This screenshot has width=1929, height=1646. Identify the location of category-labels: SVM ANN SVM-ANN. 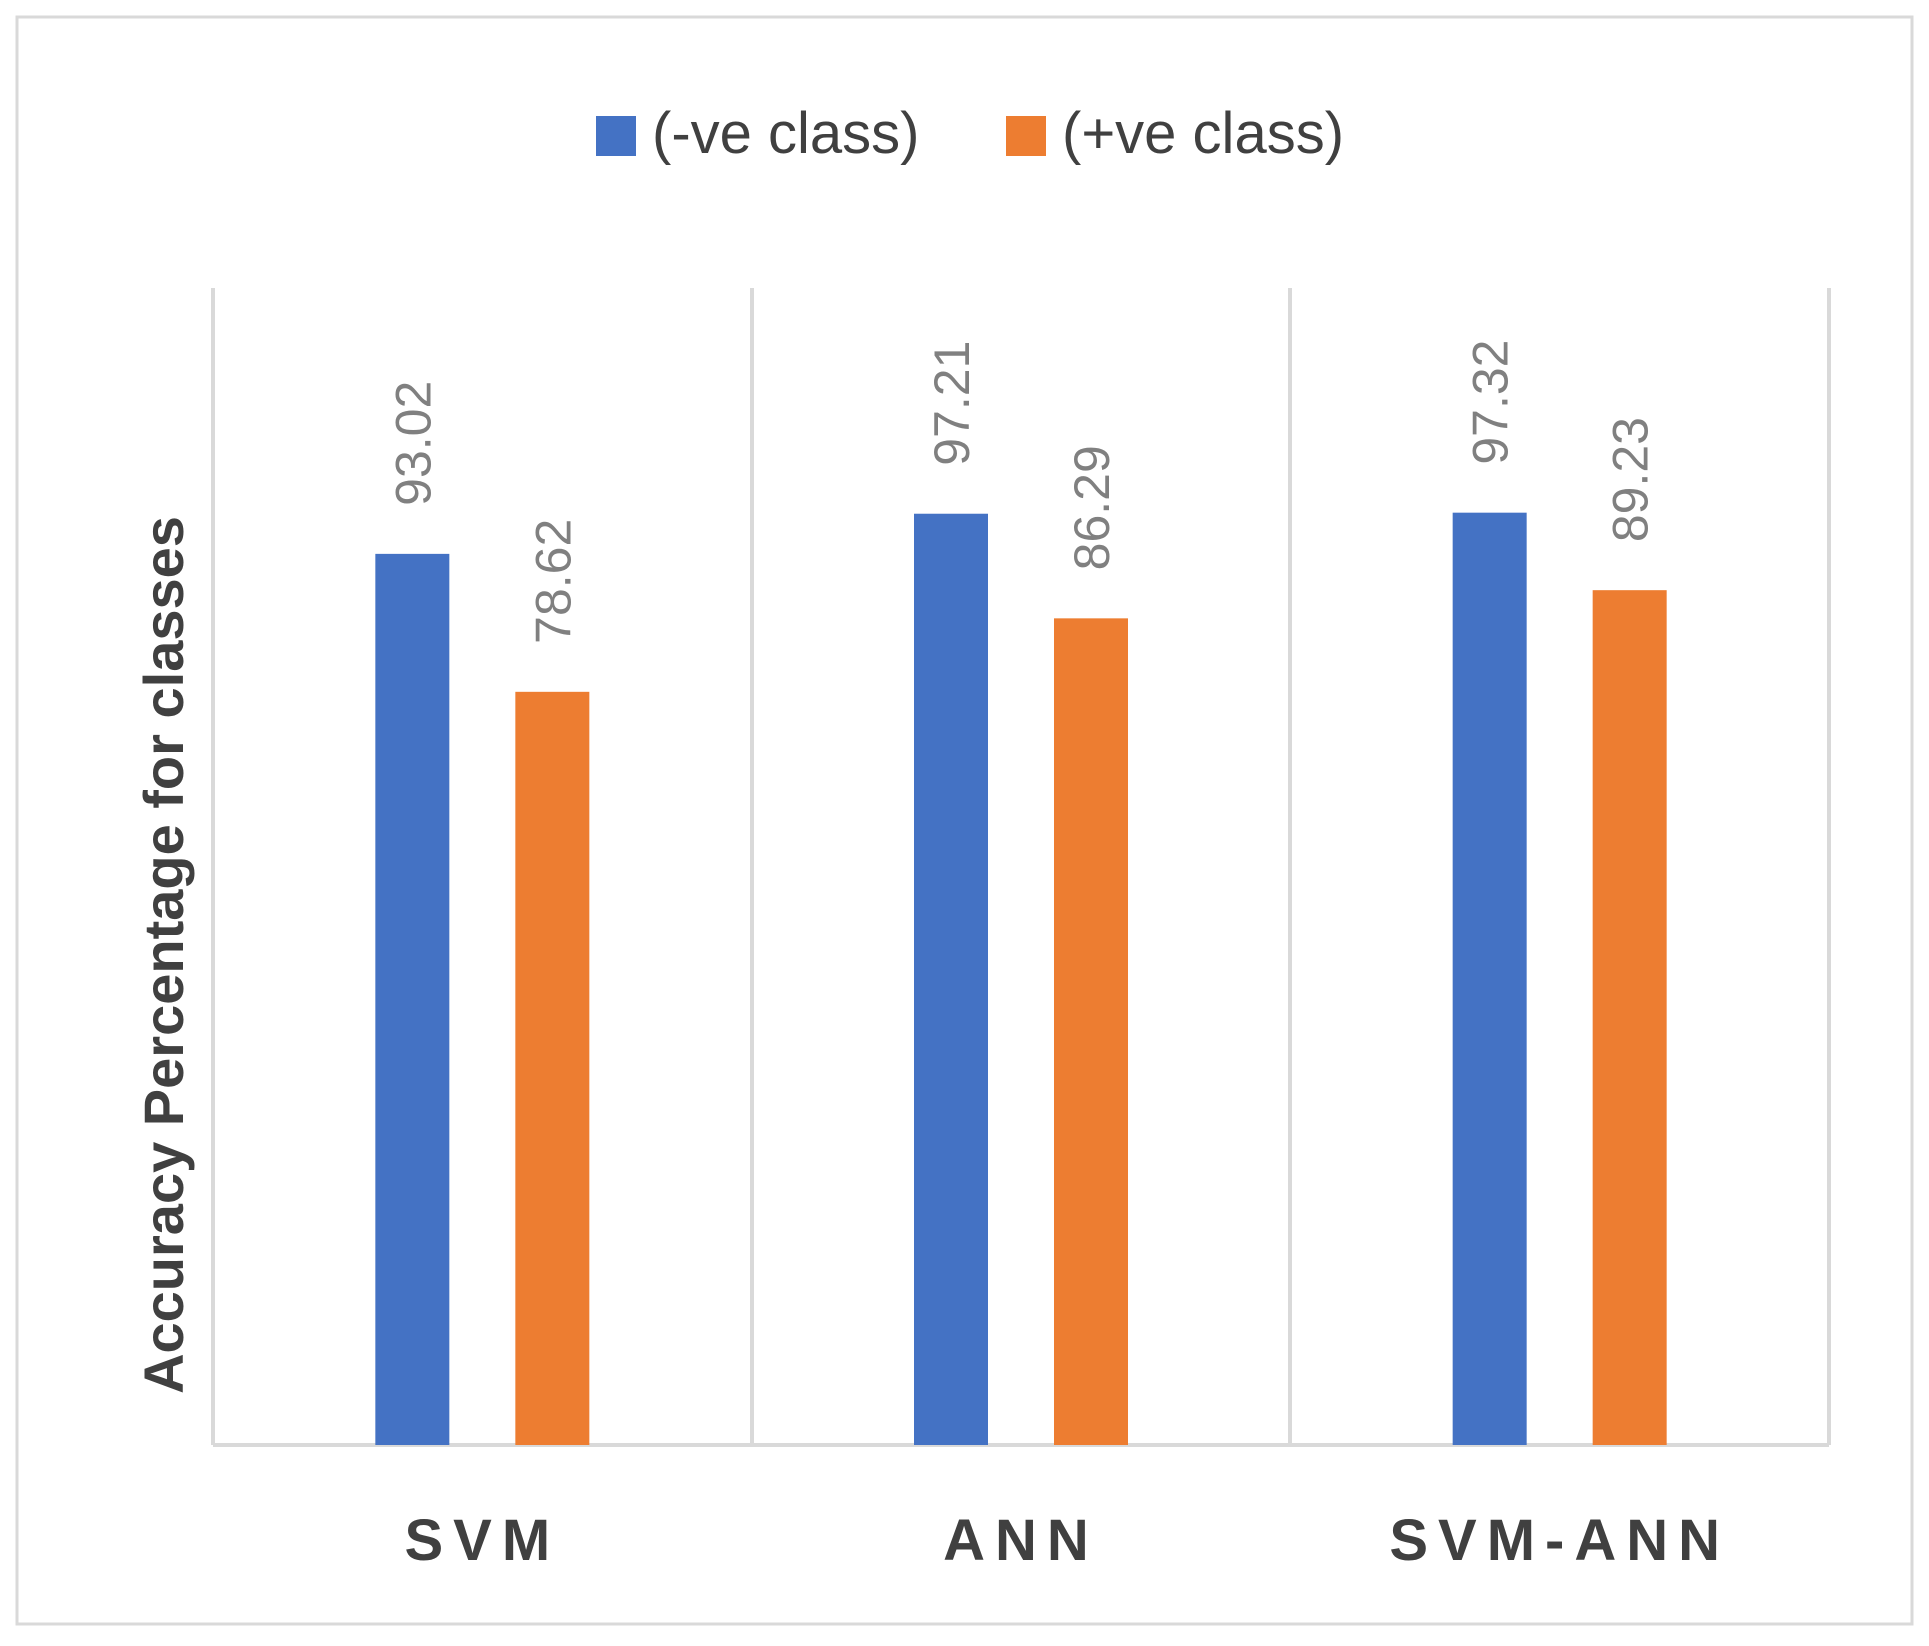
(1067, 1540).